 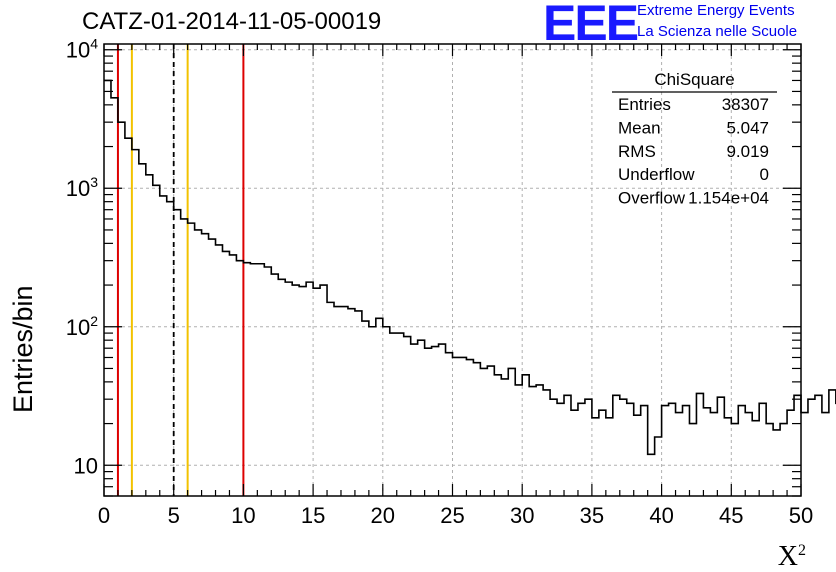 What do you see at coordinates (174, 515) in the screenshot?
I see `x-tick-label: 5` at bounding box center [174, 515].